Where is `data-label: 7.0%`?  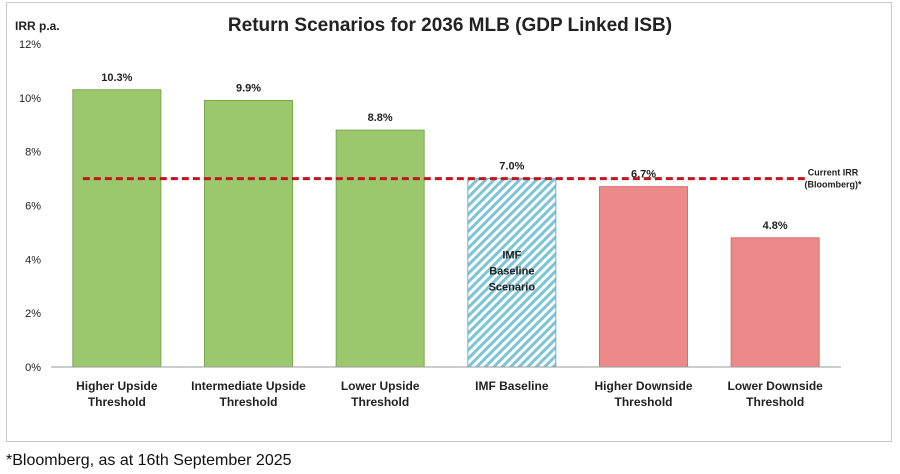 data-label: 7.0% is located at coordinates (511, 167).